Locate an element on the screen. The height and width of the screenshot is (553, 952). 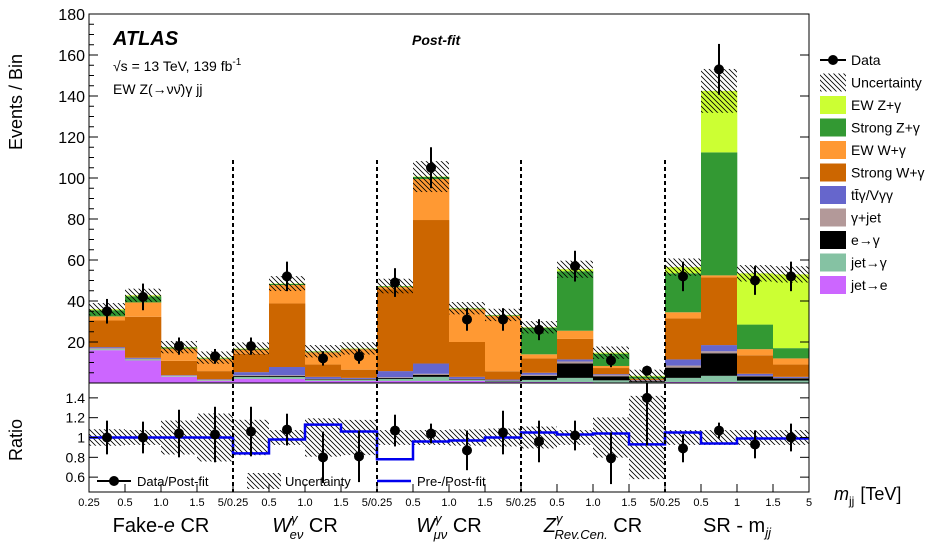
y-tick-label: 100 is located at coordinates (71, 179).